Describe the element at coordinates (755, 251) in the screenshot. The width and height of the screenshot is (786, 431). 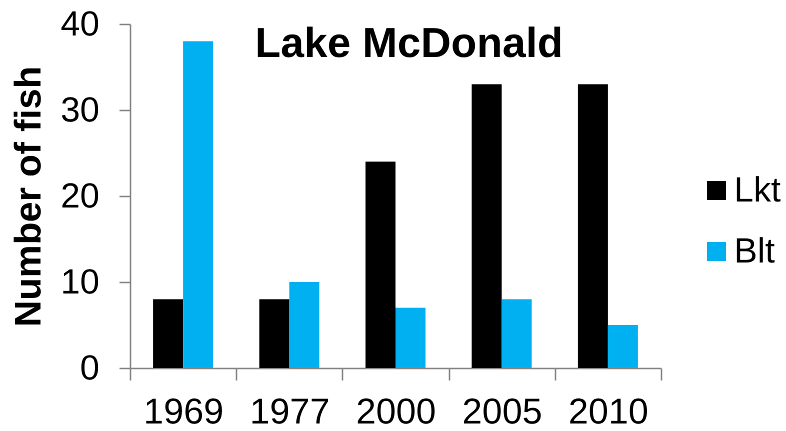
I see `legend-label: Blt` at that location.